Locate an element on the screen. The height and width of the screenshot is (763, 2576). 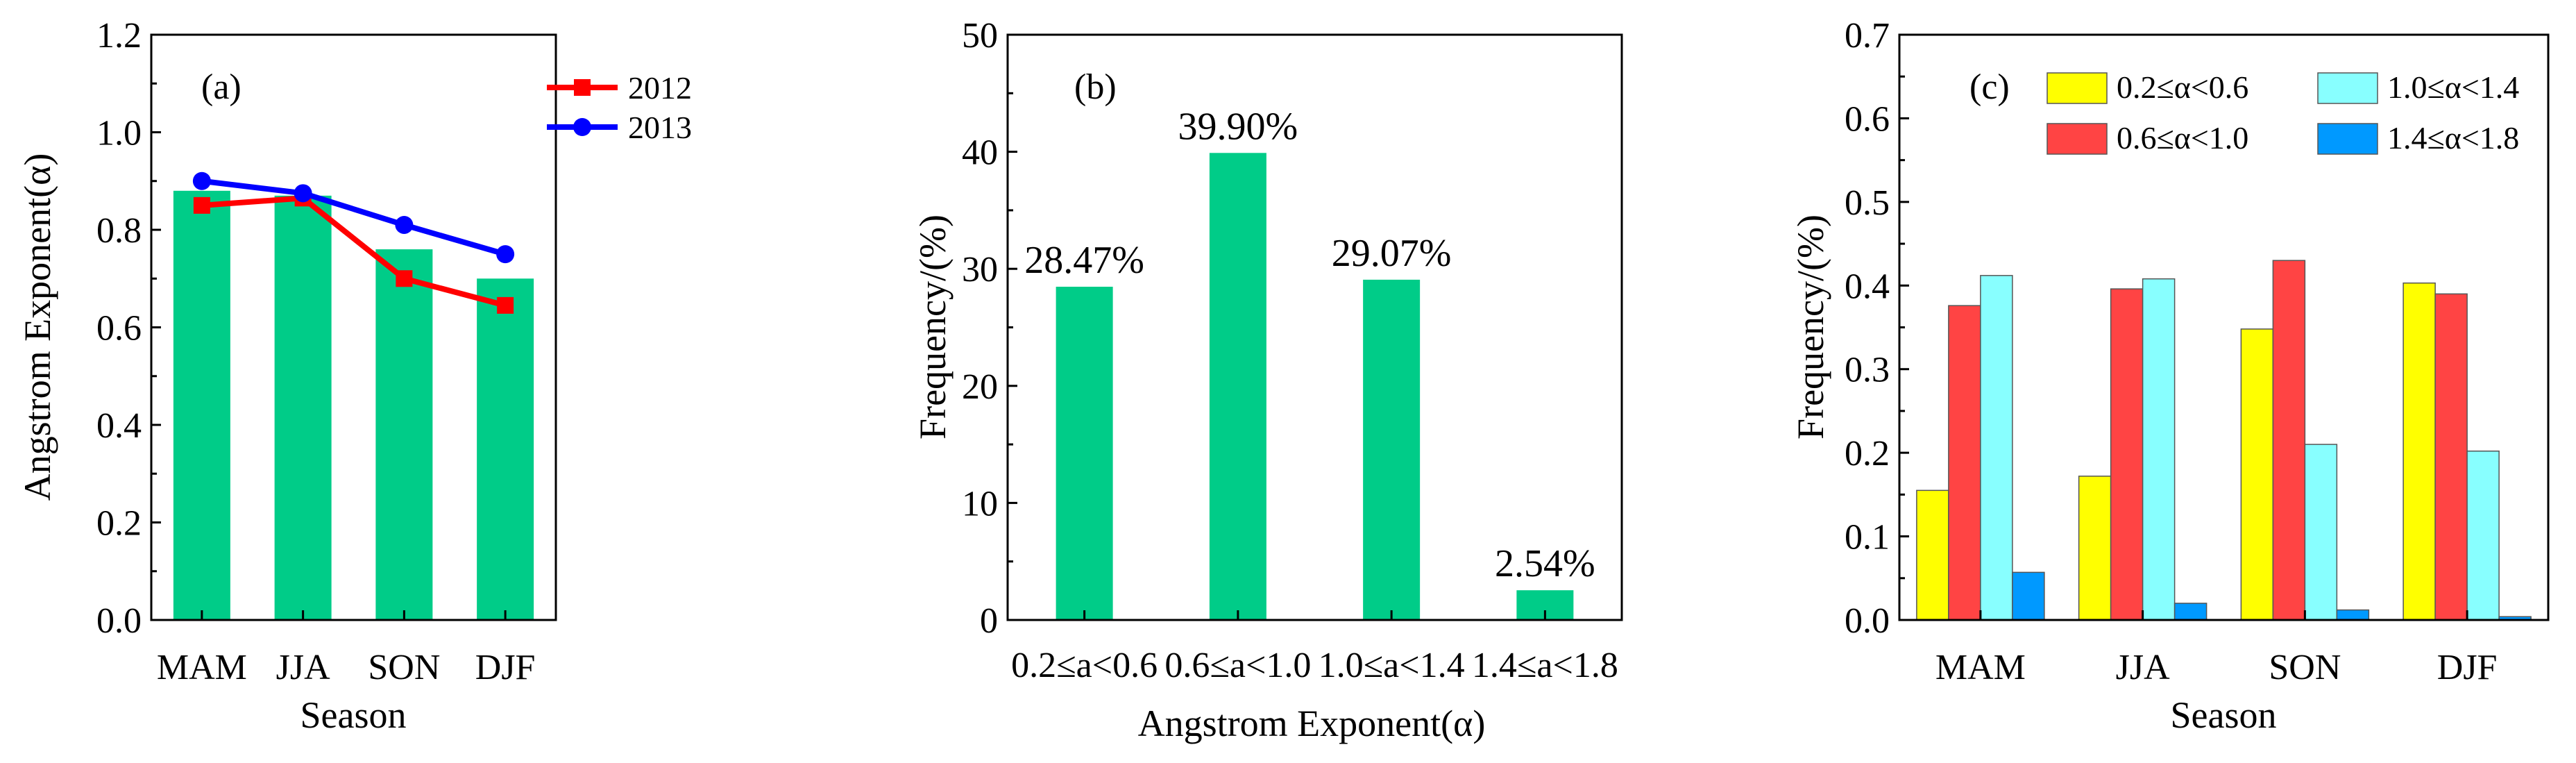
marker-2012-djf is located at coordinates (506, 305).